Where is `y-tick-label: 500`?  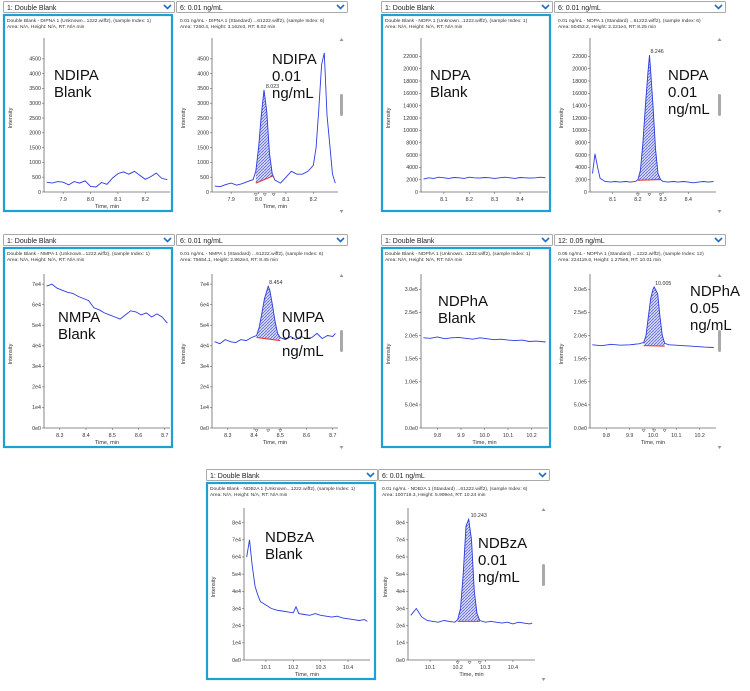 y-tick-label: 500 is located at coordinates (204, 178).